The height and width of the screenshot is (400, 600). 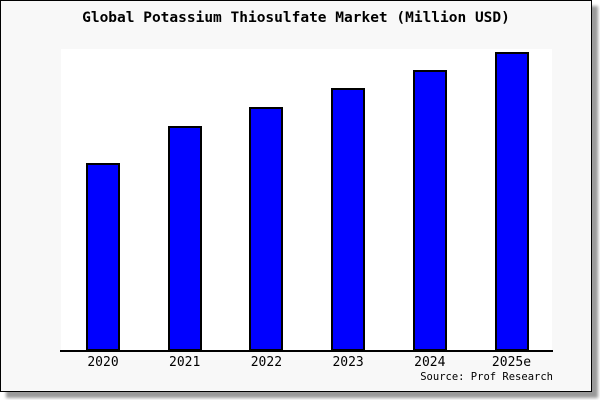 I want to click on bar-2021, so click(x=184, y=238).